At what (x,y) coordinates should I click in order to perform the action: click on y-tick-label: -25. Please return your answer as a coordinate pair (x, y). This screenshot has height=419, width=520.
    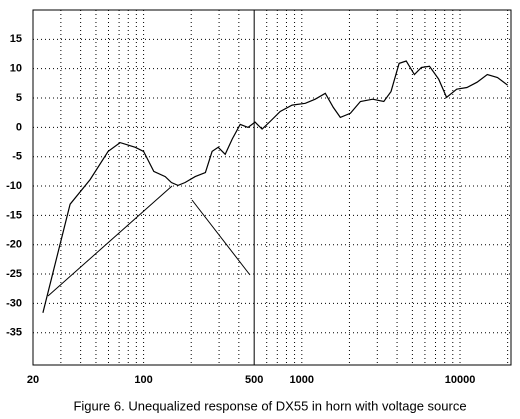
    Looking at the image, I should click on (14, 274).